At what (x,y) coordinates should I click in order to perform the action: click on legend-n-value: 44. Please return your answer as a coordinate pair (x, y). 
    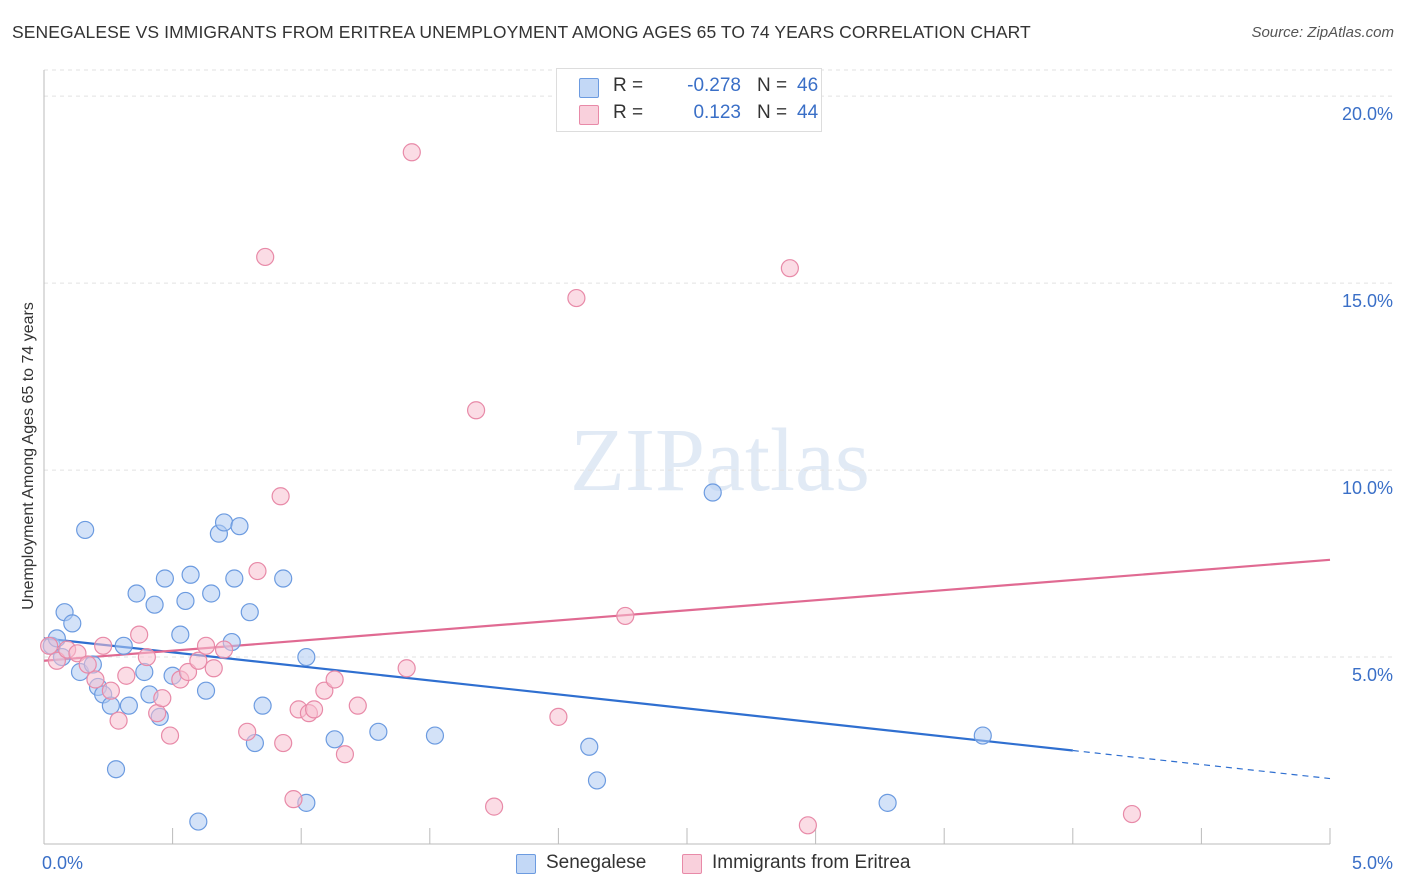
    Looking at the image, I should click on (808, 112).